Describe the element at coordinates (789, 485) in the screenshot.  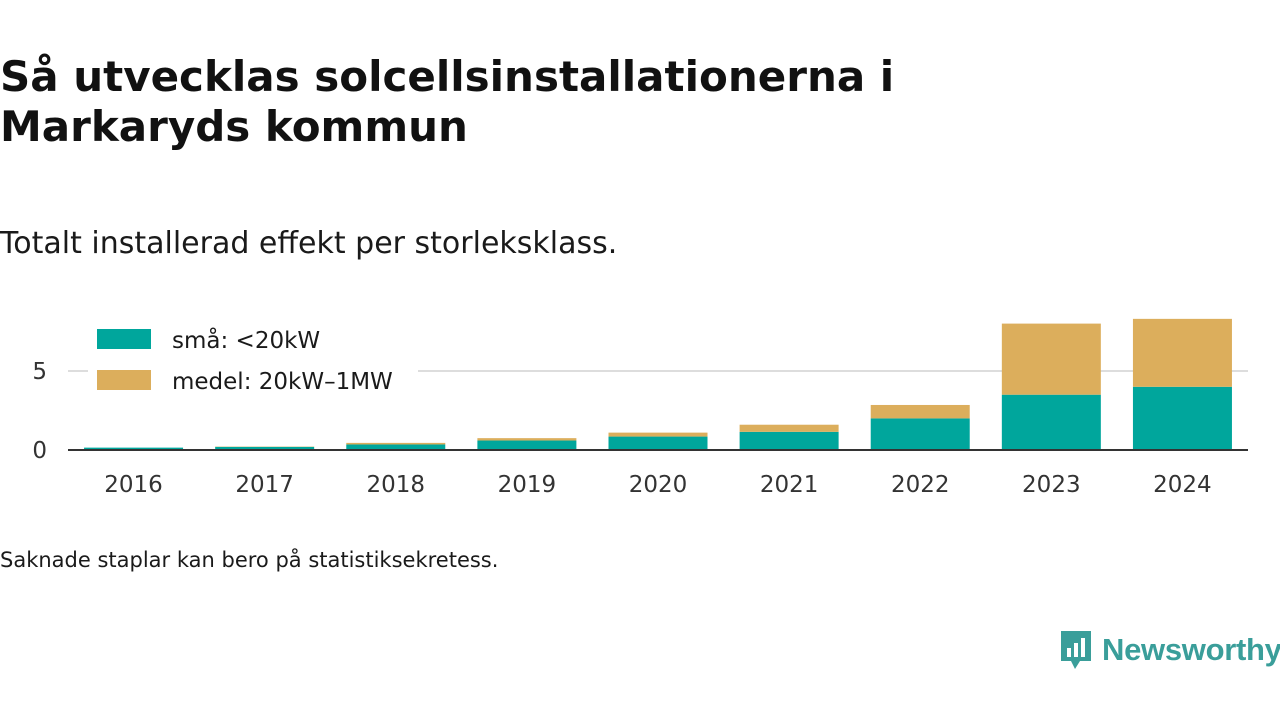
I see `x-tick-label: 2021` at that location.